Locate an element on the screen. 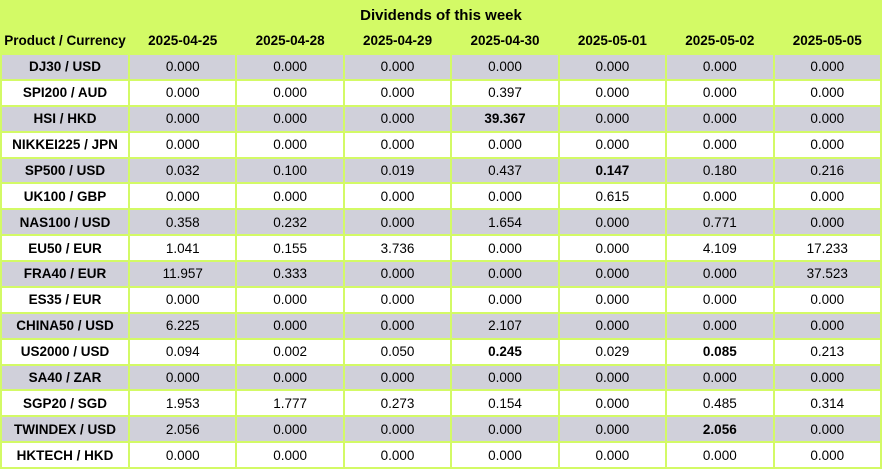  product-cell: SGP20 / SGD is located at coordinates (65, 403).